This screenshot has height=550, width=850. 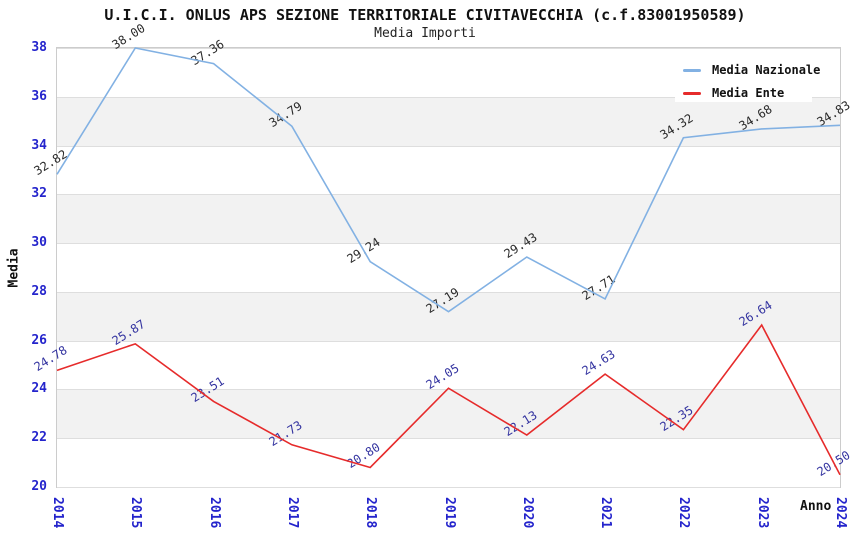 I want to click on x-tick-label: 2015, so click(x=136, y=513).